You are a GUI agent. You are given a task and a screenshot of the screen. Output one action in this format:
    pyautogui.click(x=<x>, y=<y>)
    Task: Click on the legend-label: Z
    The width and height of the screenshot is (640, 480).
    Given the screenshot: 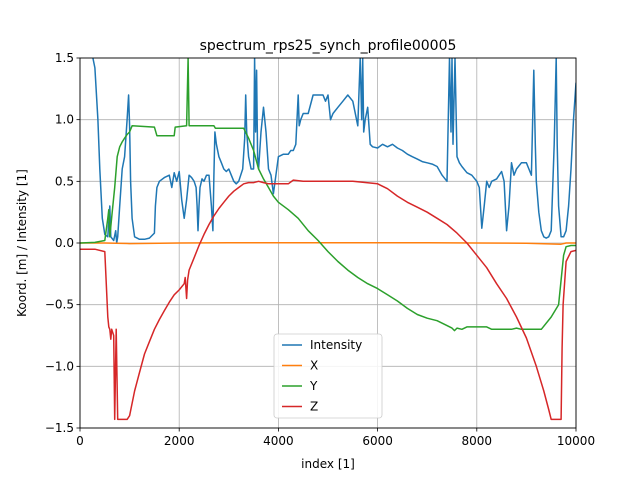 What is the action you would take?
    pyautogui.click(x=314, y=407)
    